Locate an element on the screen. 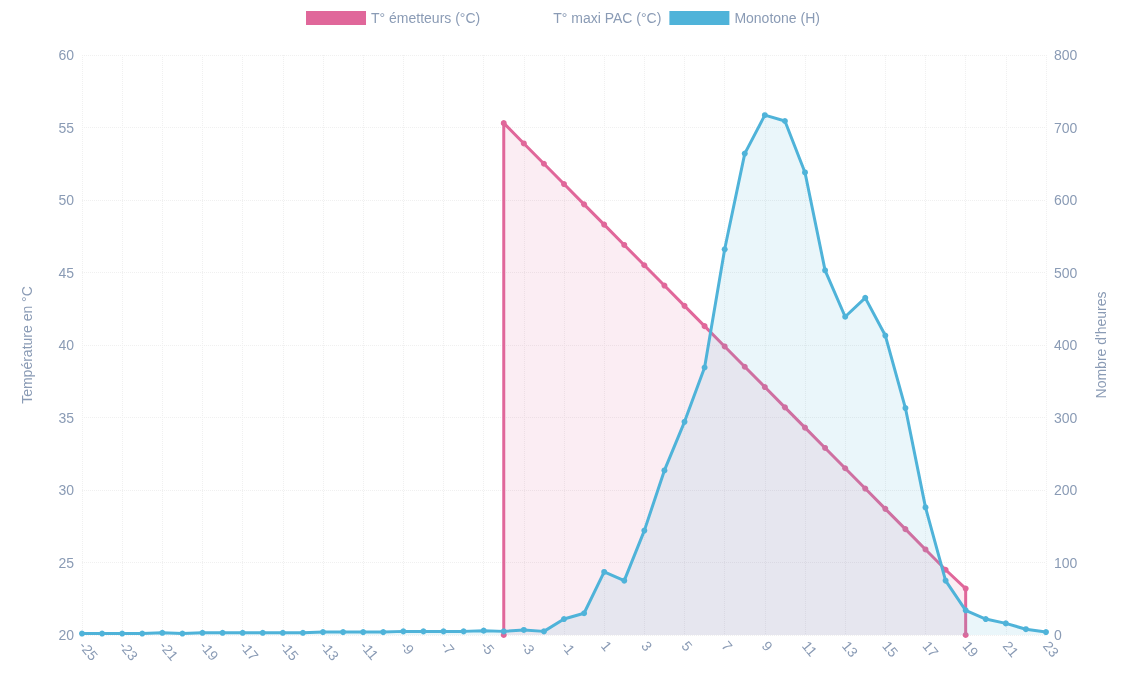  y-tick-label: 45 is located at coordinates (66, 272).